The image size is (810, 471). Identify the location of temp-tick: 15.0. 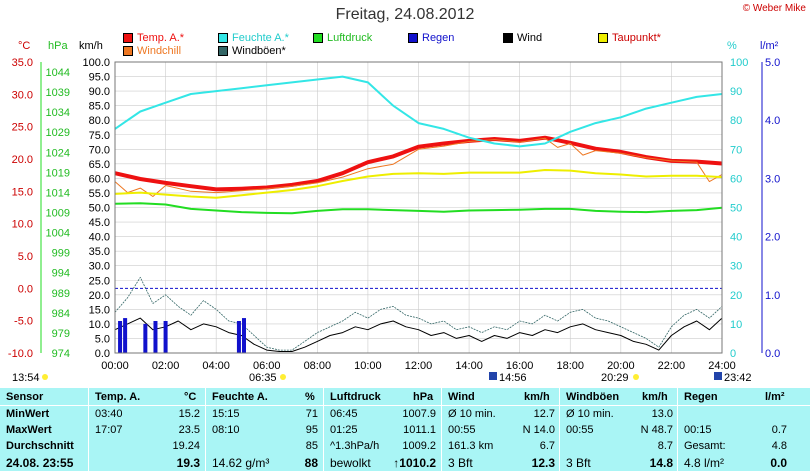
(22, 192).